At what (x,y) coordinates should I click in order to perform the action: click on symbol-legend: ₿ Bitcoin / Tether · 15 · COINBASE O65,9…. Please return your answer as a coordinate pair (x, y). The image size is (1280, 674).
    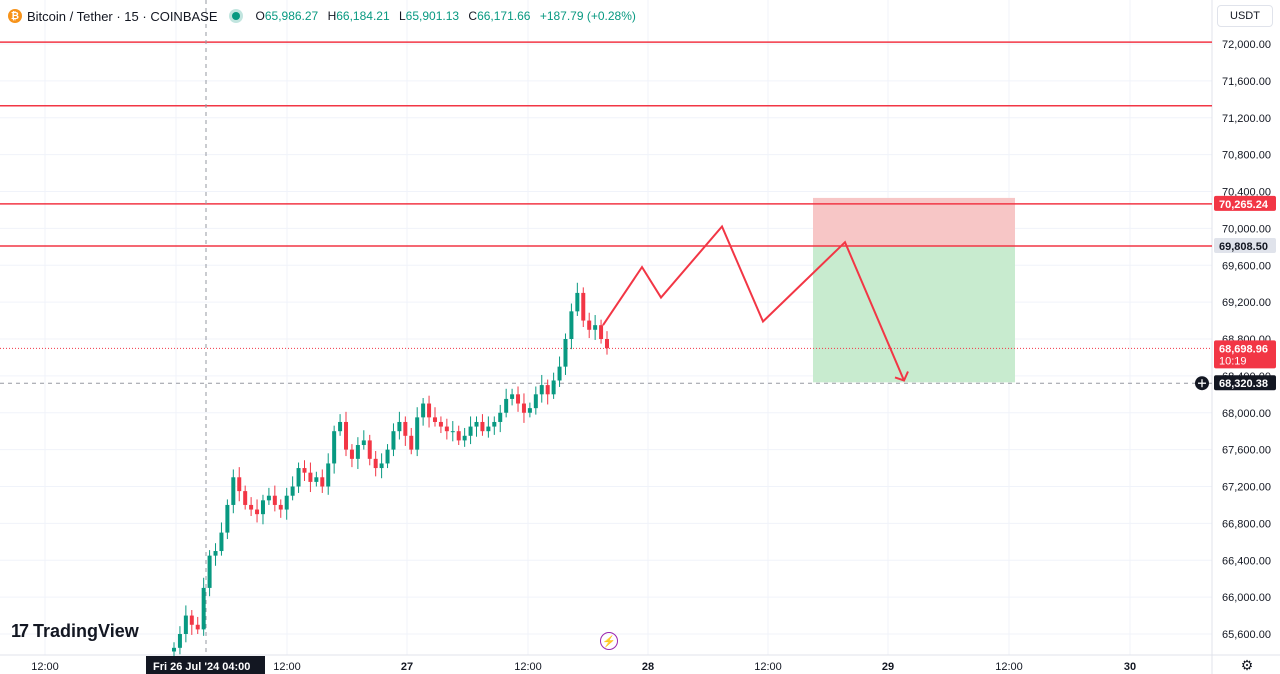
    Looking at the image, I should click on (325, 16).